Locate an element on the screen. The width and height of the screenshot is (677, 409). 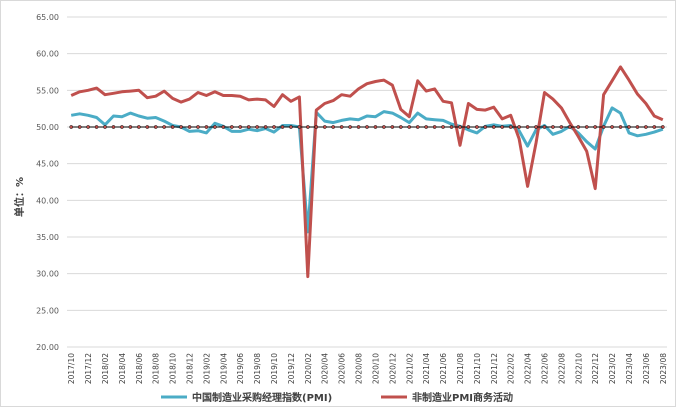
x-tick-label: 2021/04 is located at coordinates (426, 368).